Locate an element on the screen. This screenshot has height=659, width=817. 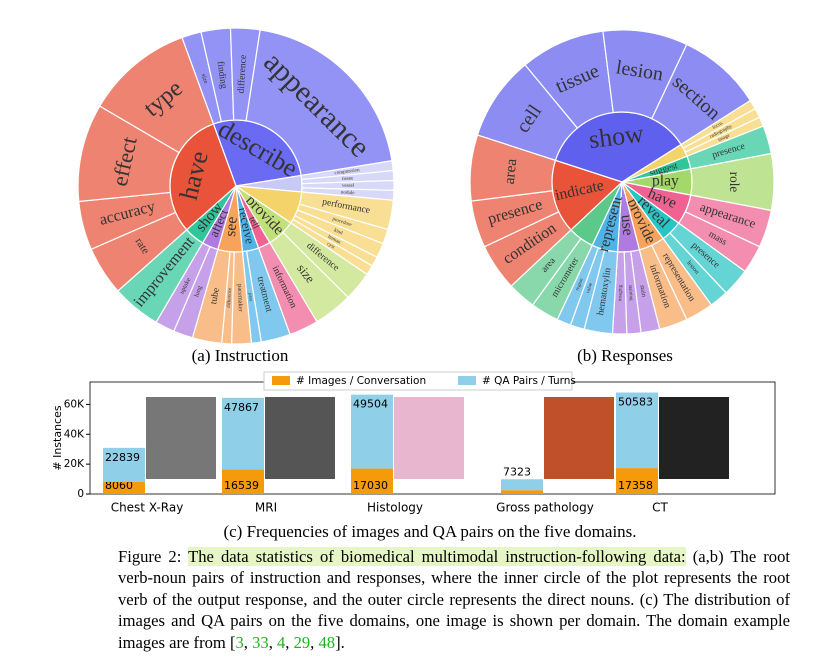
value-label: 7323 is located at coordinates (517, 471).